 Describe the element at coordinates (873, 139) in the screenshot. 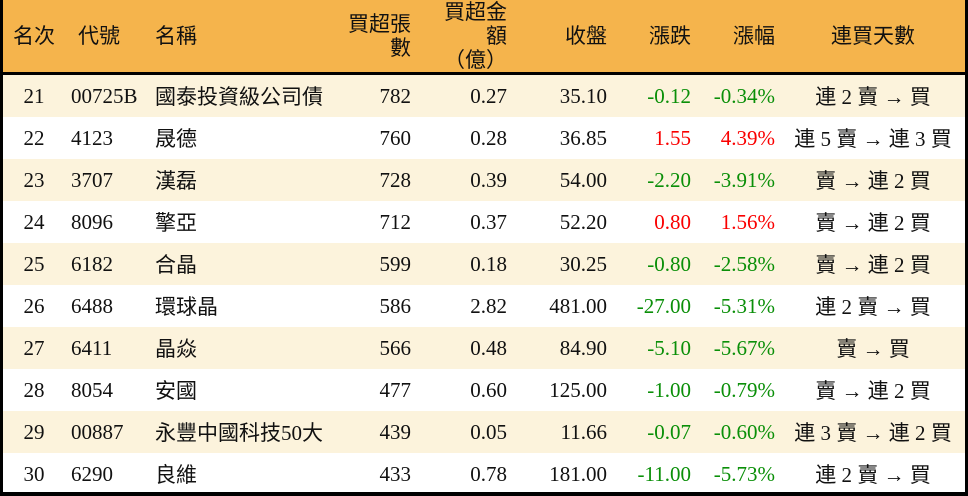

I see `cell-streak: 連 5 賣 → 連 3 買` at that location.